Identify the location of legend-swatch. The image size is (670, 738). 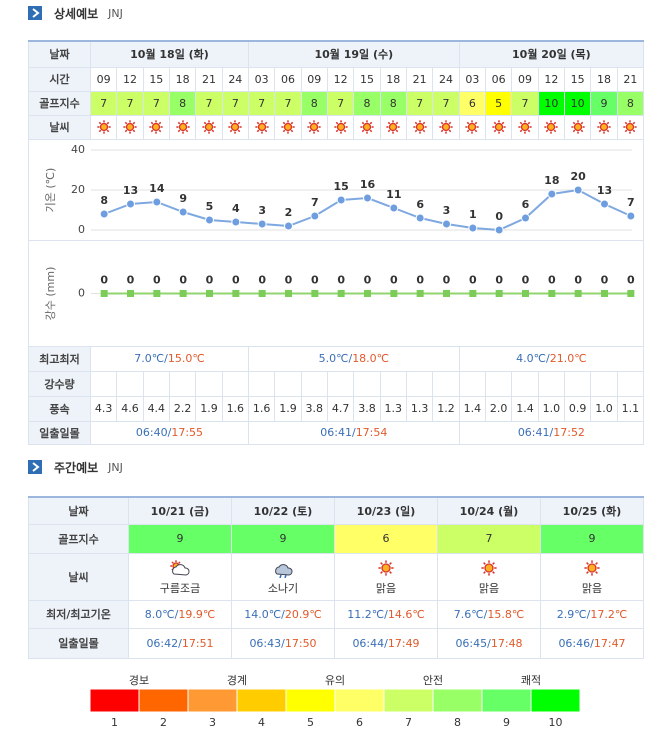
(114, 700).